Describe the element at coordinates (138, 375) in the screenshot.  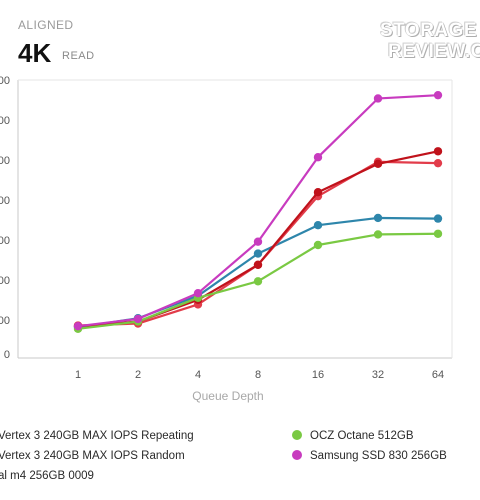
I see `x-tick-label: 2` at that location.